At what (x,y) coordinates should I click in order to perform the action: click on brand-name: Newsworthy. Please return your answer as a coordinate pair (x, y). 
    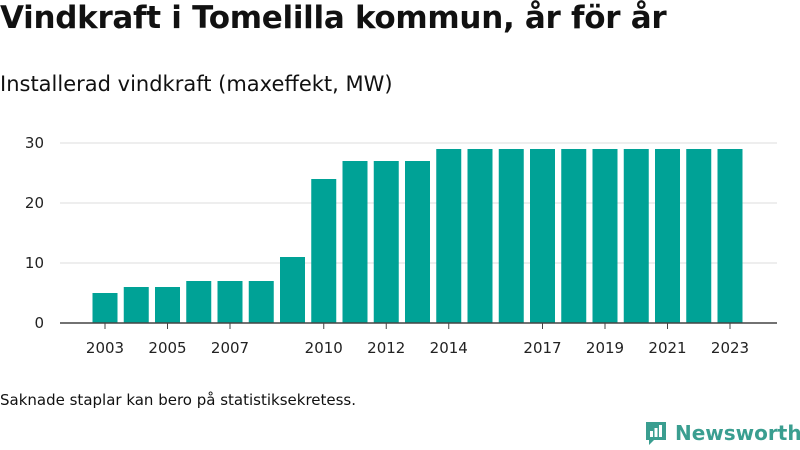
    Looking at the image, I should click on (737, 433).